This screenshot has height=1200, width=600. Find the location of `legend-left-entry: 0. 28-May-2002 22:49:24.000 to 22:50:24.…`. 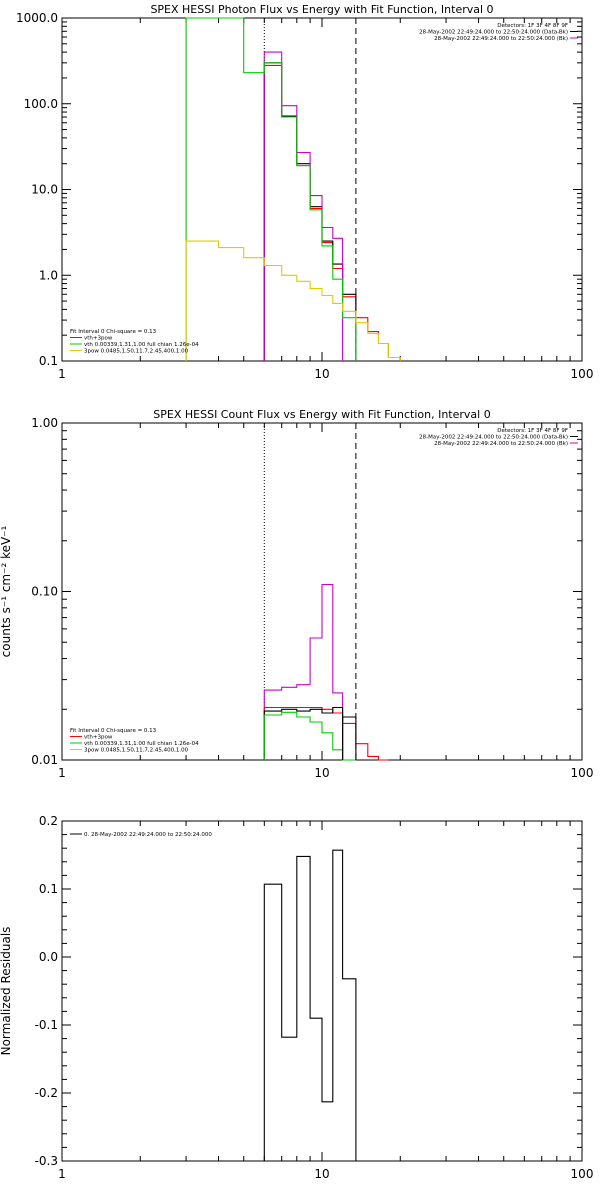

legend-left-entry: 0. 28-May-2002 22:49:24.000 to 22:50:24.… is located at coordinates (148, 835).